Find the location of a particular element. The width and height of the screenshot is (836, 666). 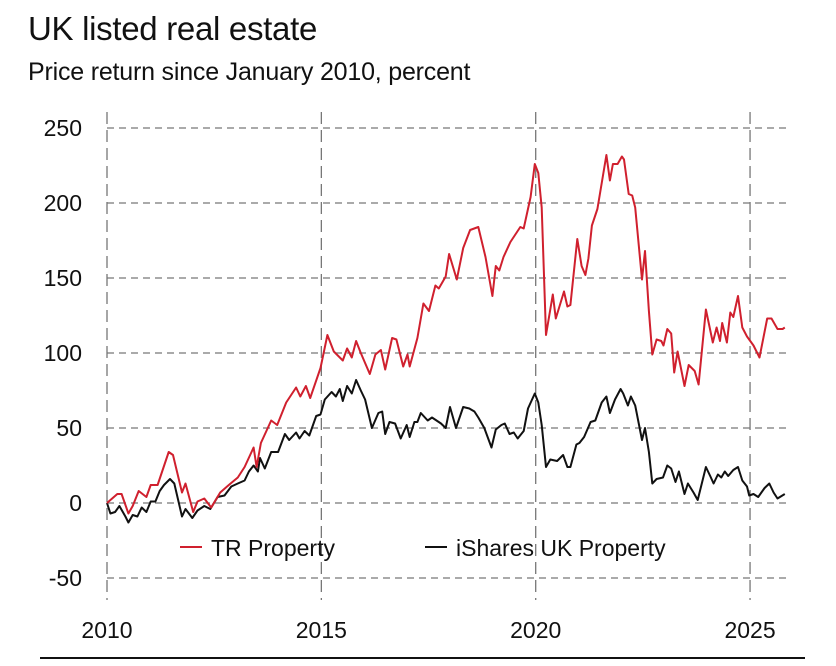

y-tick-label: -50 is located at coordinates (65, 578).